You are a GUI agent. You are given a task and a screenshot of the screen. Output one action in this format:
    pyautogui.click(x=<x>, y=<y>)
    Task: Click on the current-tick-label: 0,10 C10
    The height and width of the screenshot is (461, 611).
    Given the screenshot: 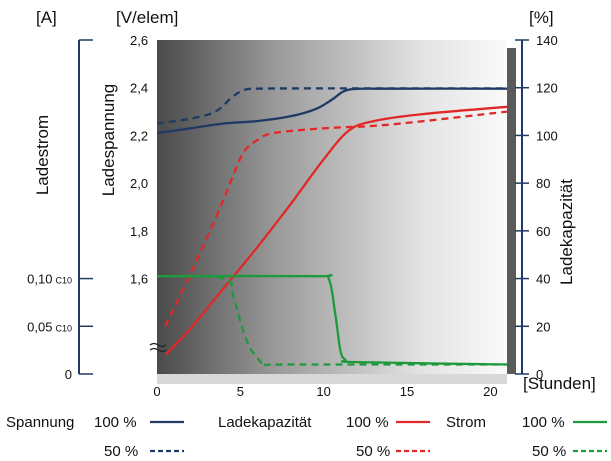 What is the action you would take?
    pyautogui.click(x=49, y=279)
    